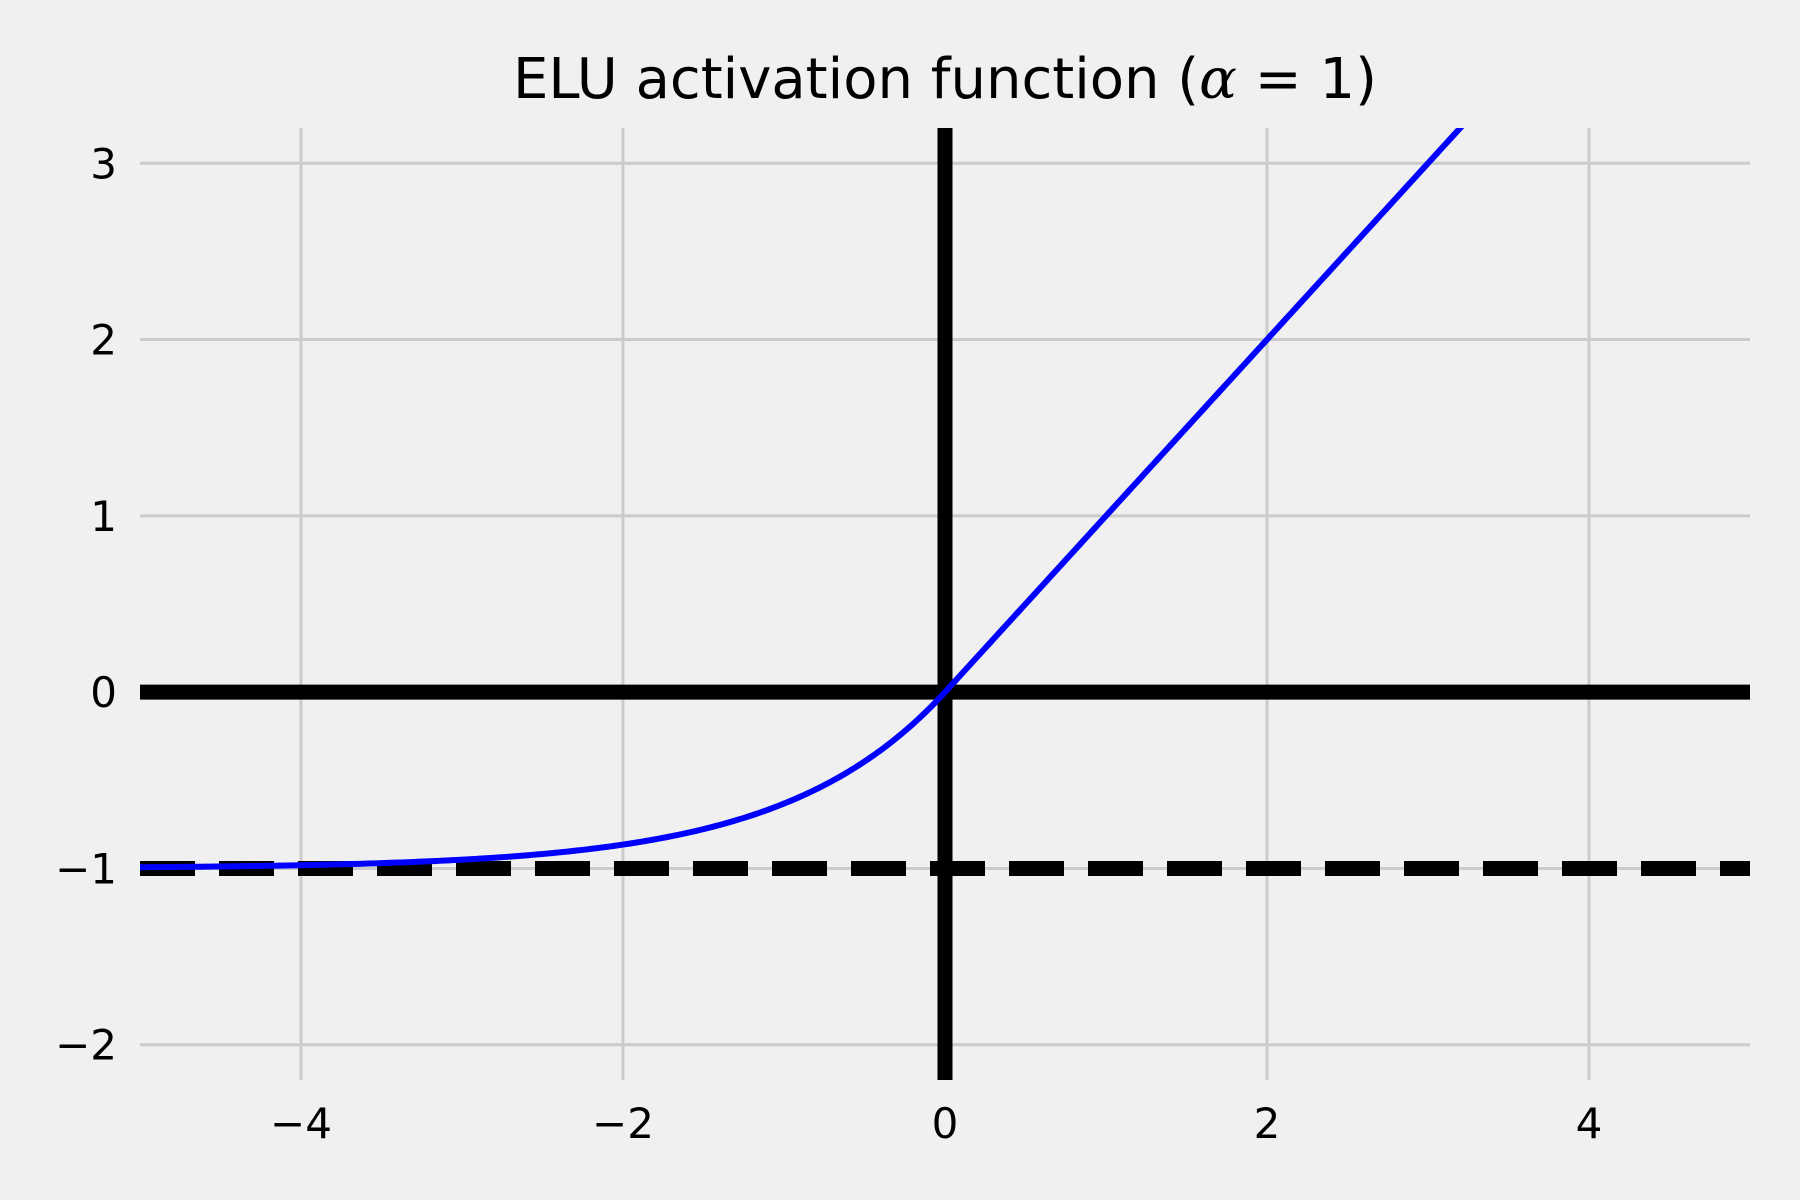  I want to click on y-tick-label: −2, so click(86, 1045).